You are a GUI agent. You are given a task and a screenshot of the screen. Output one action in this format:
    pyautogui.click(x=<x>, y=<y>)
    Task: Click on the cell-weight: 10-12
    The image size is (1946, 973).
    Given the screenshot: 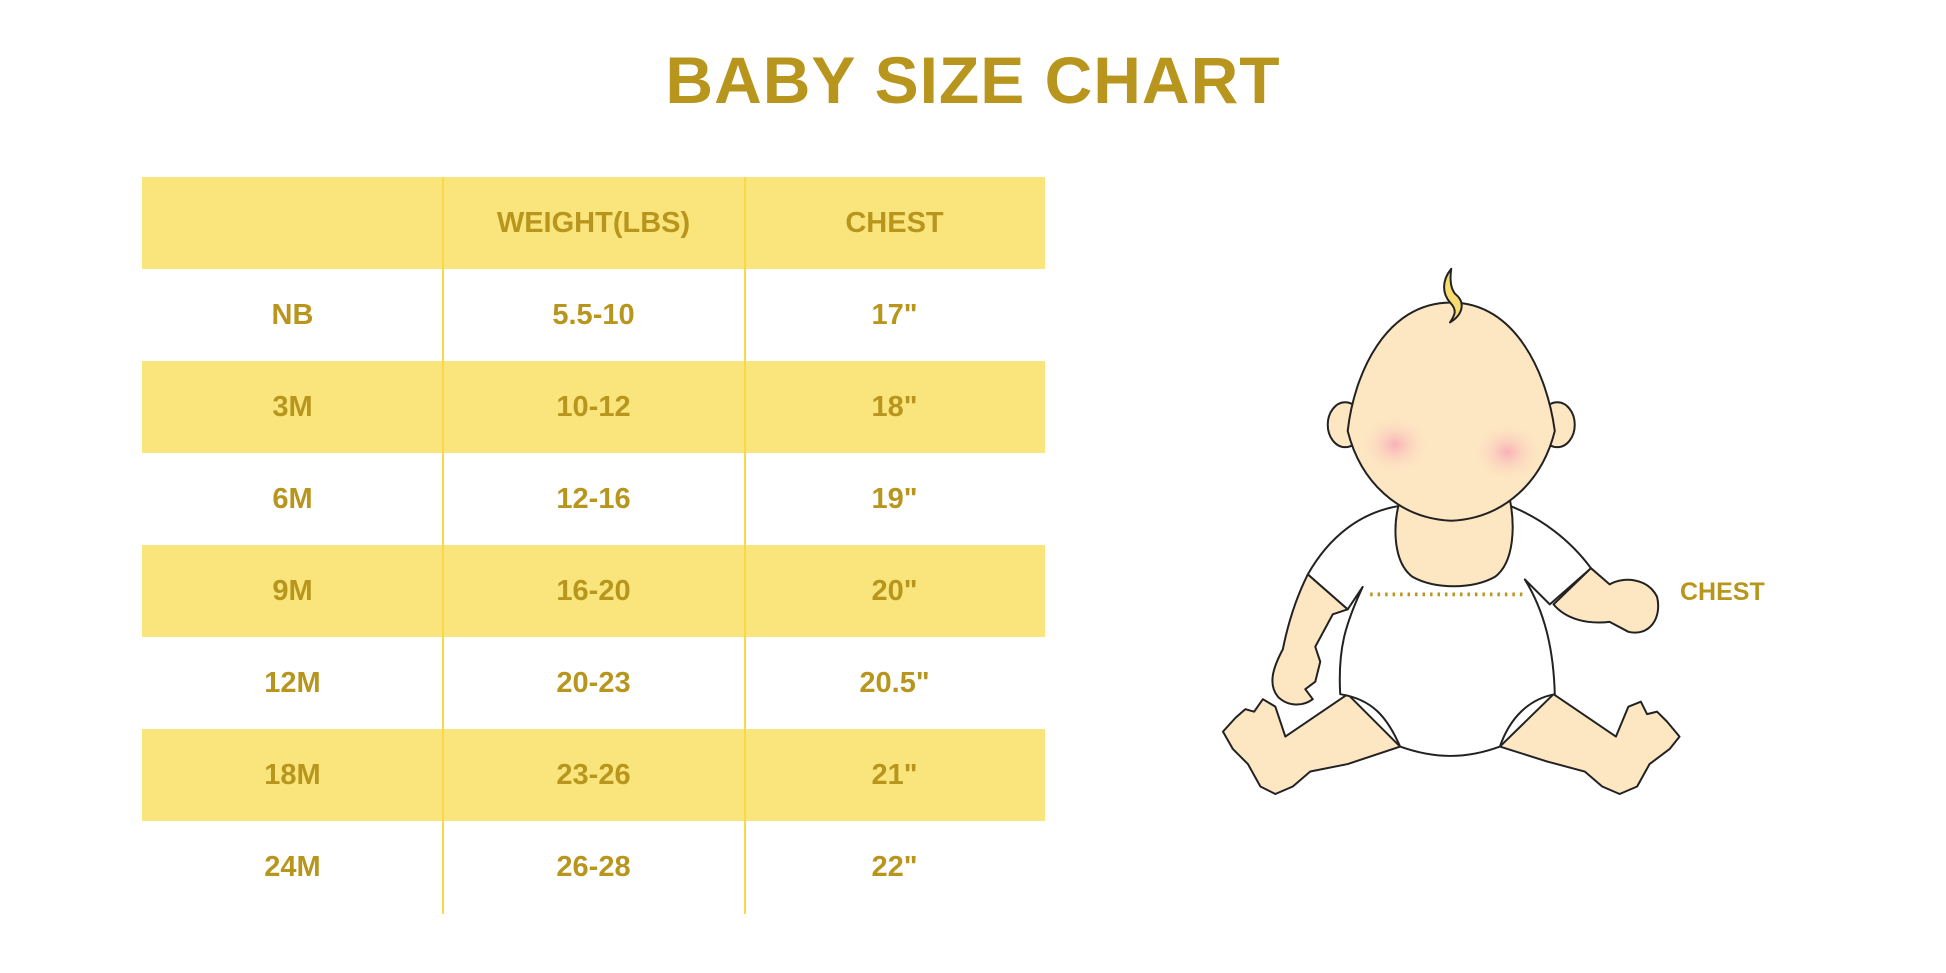 What is the action you would take?
    pyautogui.click(x=593, y=407)
    